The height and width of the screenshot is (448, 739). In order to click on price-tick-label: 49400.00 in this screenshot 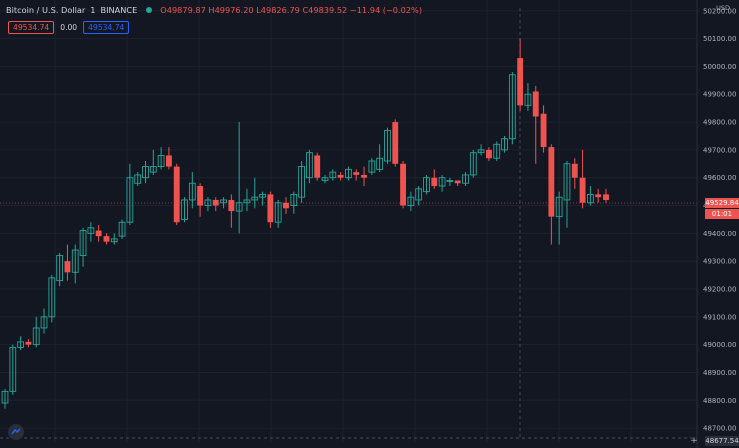, I will do `click(719, 234)`.